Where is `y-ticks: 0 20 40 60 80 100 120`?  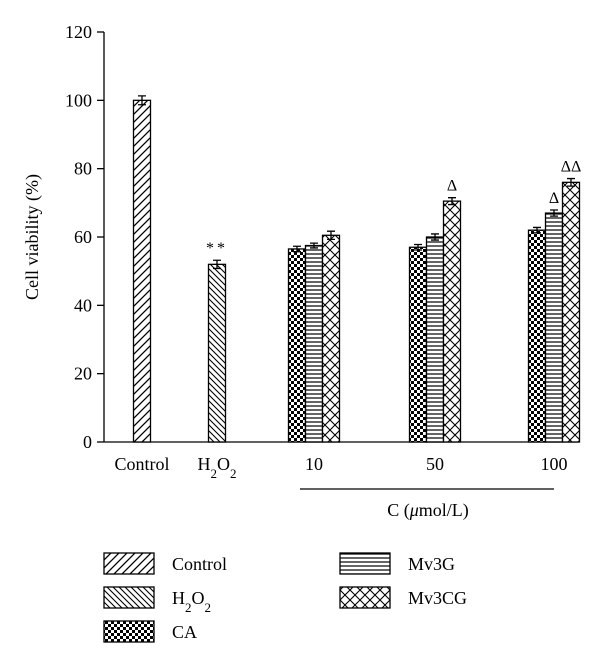 y-ticks: 0 20 40 60 80 100 120 is located at coordinates (84, 237).